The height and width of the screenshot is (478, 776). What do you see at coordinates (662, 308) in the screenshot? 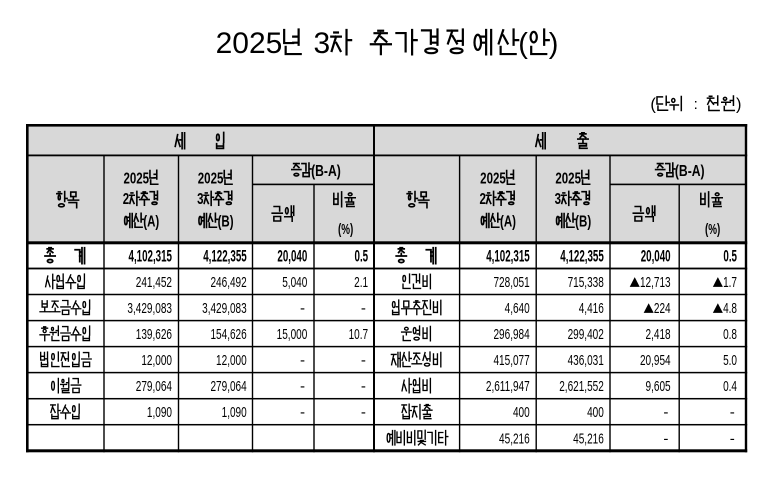
I see `svg-text: 224` at bounding box center [662, 308].